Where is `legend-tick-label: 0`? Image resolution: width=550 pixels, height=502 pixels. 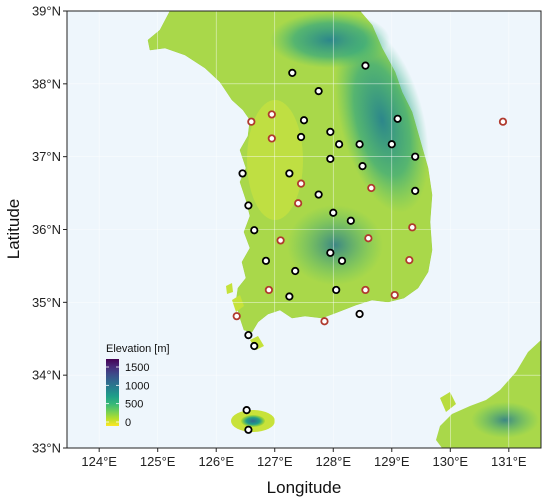
legend-tick-label: 0 is located at coordinates (128, 423).